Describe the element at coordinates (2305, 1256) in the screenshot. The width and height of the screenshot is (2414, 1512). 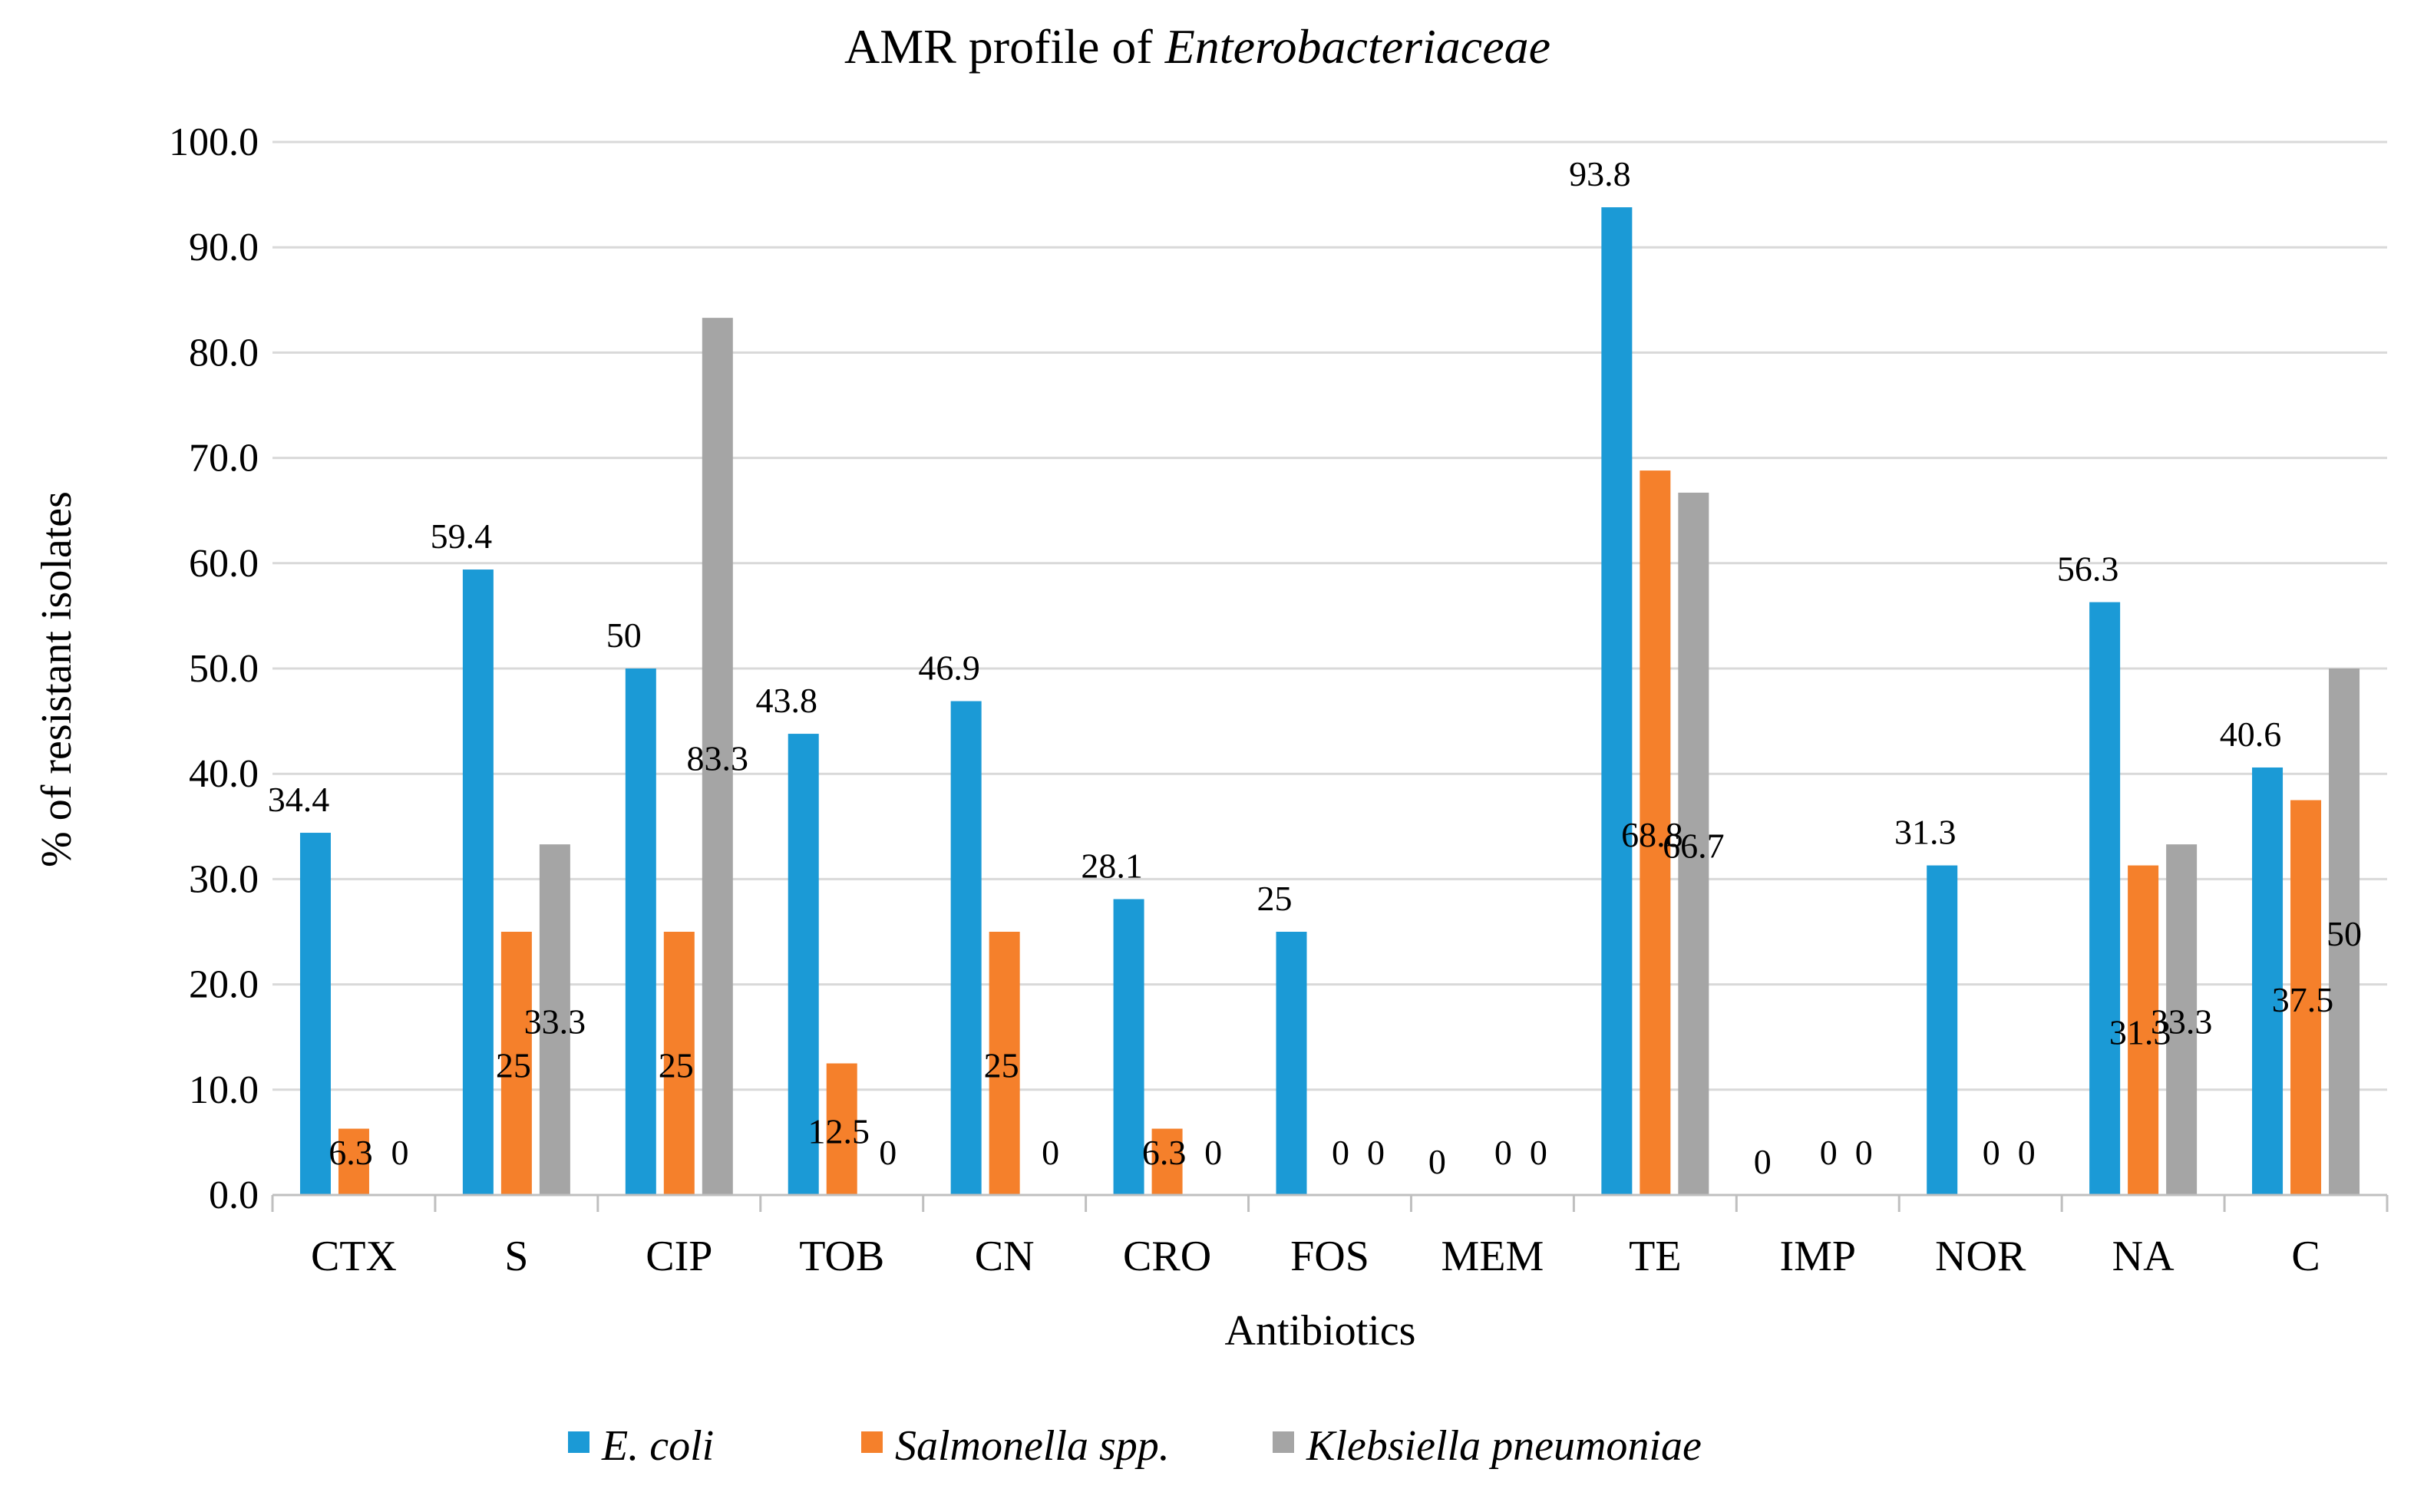
I see `x-tick-label: C` at that location.